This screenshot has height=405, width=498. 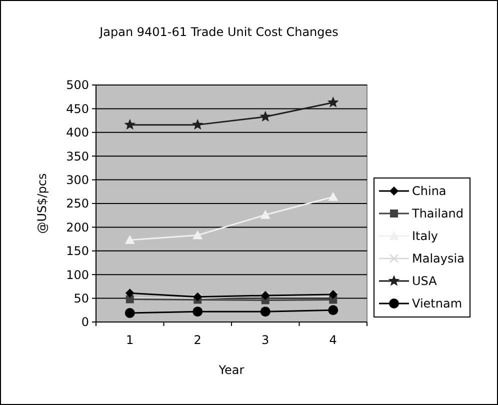 What do you see at coordinates (77, 156) in the screenshot?
I see `y-tick-label: 350` at bounding box center [77, 156].